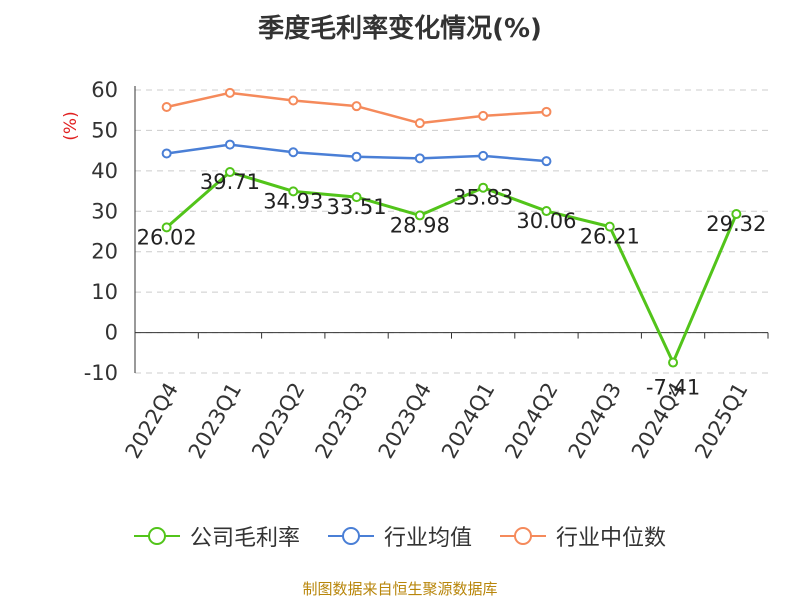  What do you see at coordinates (104, 252) in the screenshot?
I see `y-tick-label: 20` at bounding box center [104, 252].